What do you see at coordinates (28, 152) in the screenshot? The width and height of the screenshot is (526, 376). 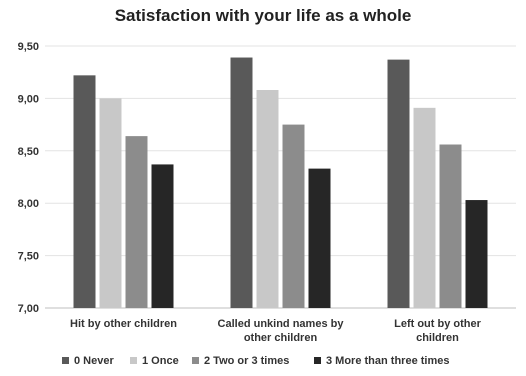 I see `y-tick-label: 8,50` at bounding box center [28, 152].